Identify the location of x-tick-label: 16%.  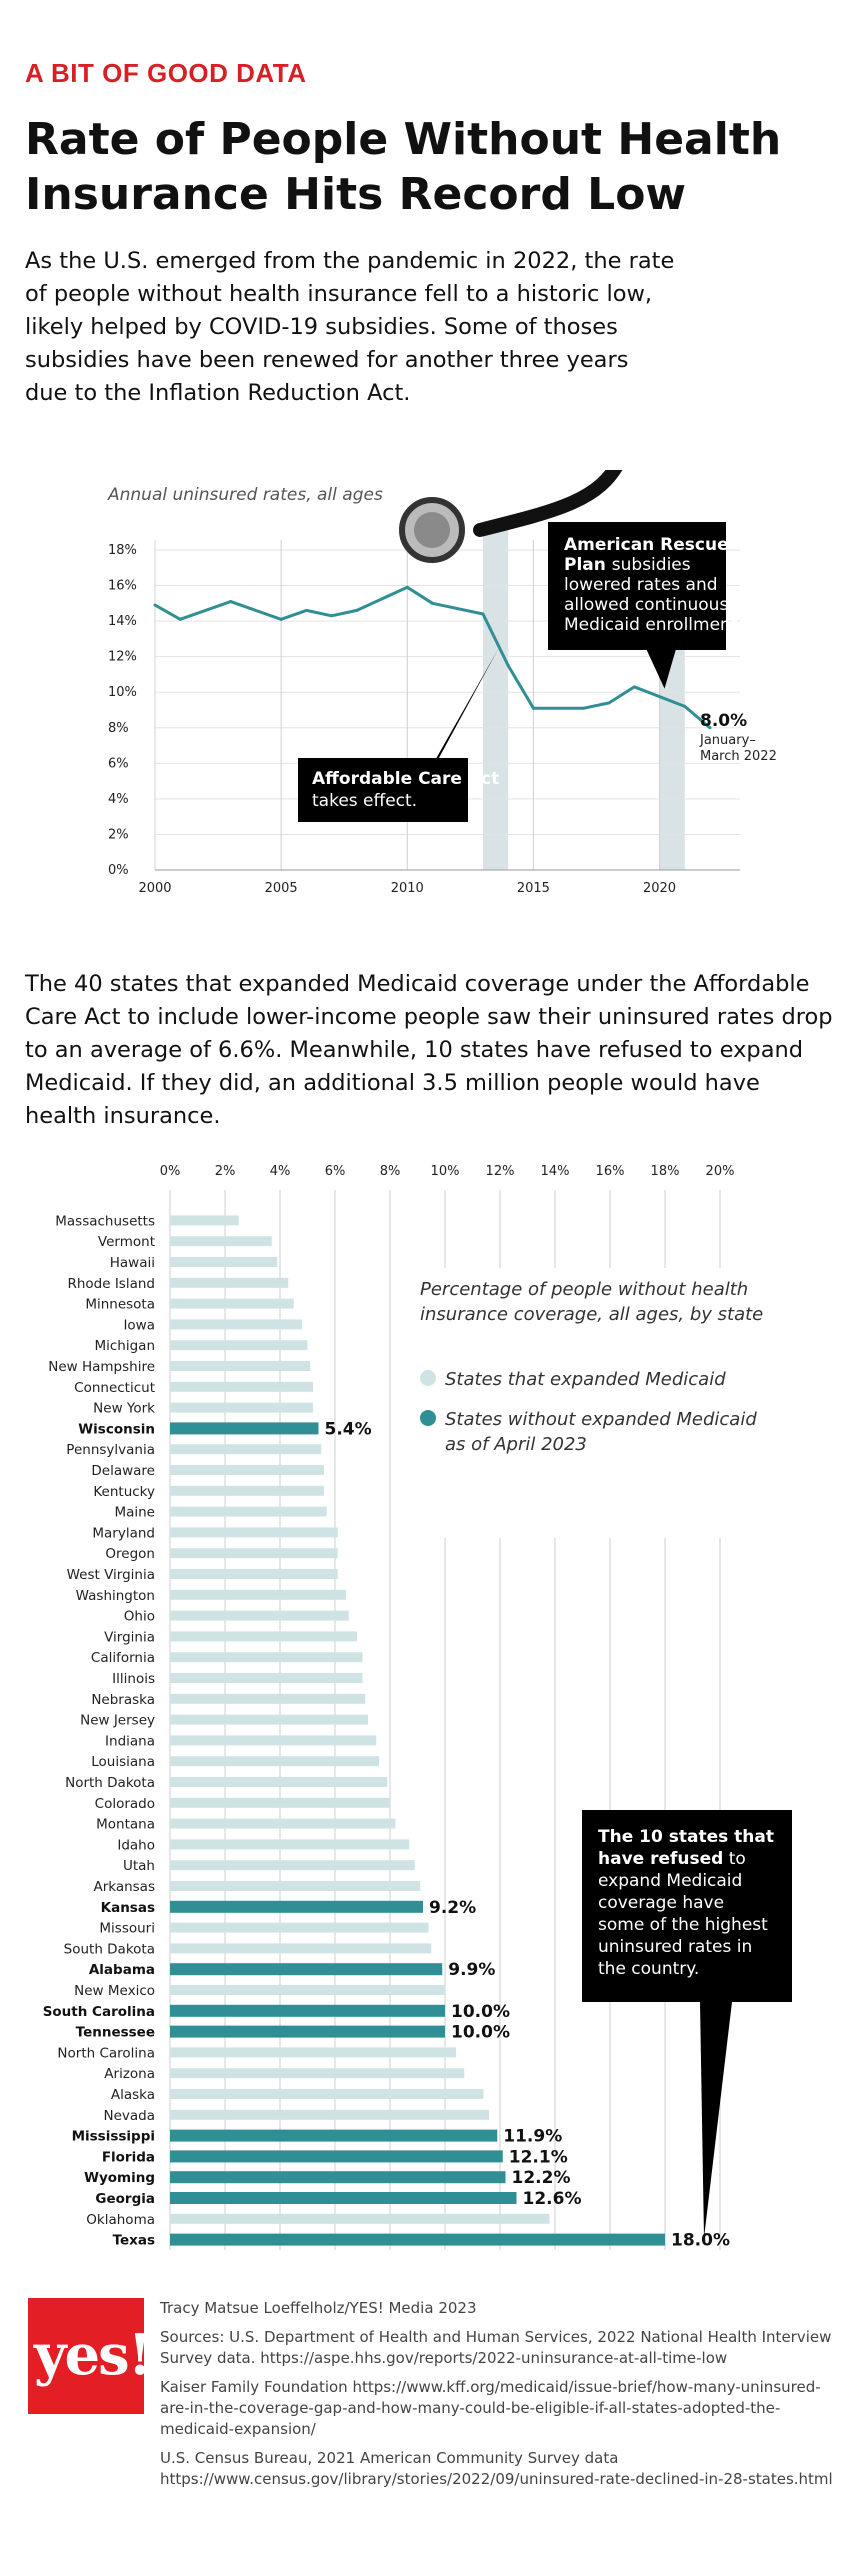
(610, 1171).